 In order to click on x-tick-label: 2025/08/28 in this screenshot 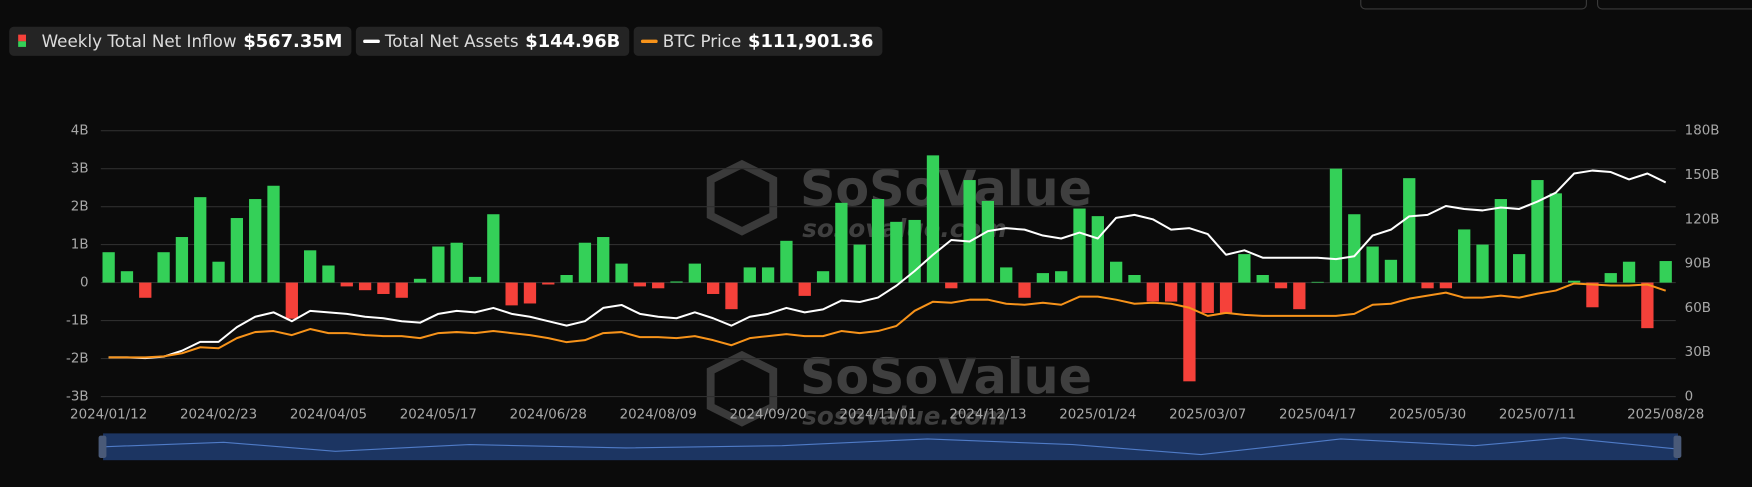, I will do `click(1665, 414)`.